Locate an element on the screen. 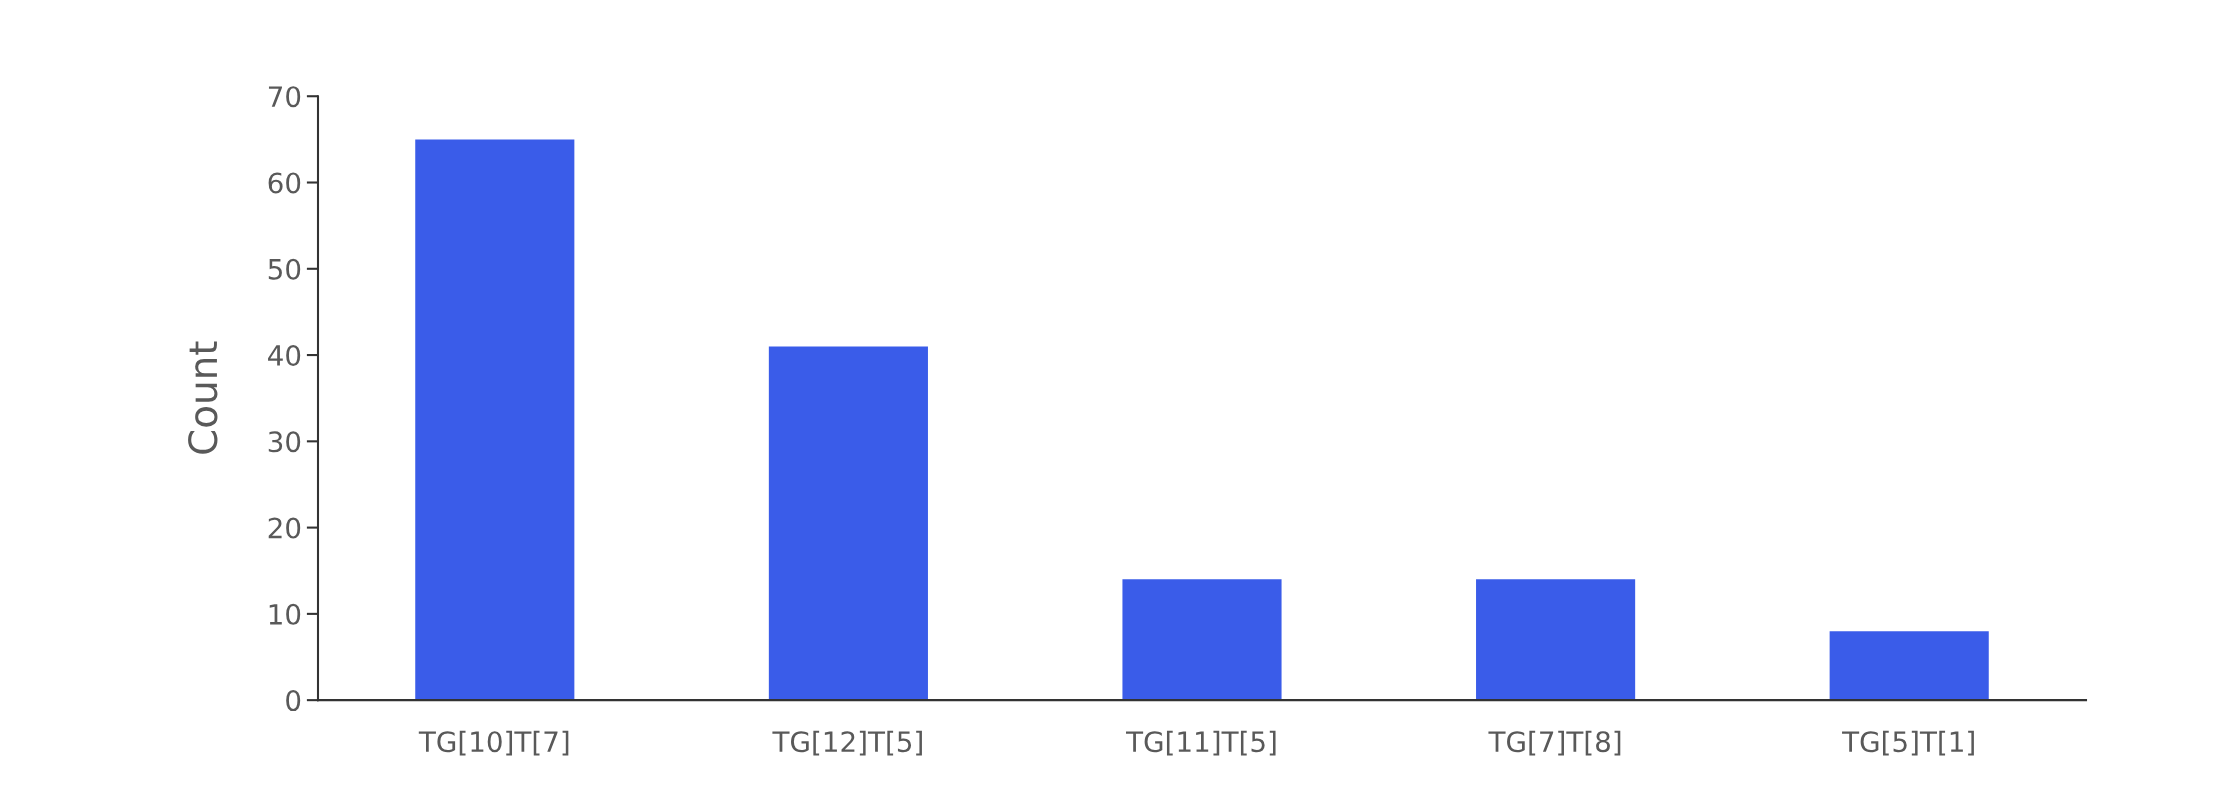 Image resolution: width=2215 pixels, height=802 pixels. x-tick-label: TG[11]T[5] is located at coordinates (1201, 743).